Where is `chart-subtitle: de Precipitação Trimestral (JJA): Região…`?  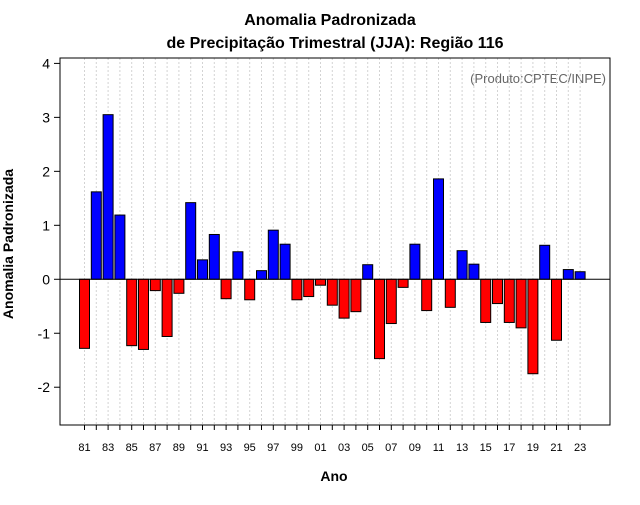 chart-subtitle: de Precipitação Trimestral (JJA): Região… is located at coordinates (334, 43).